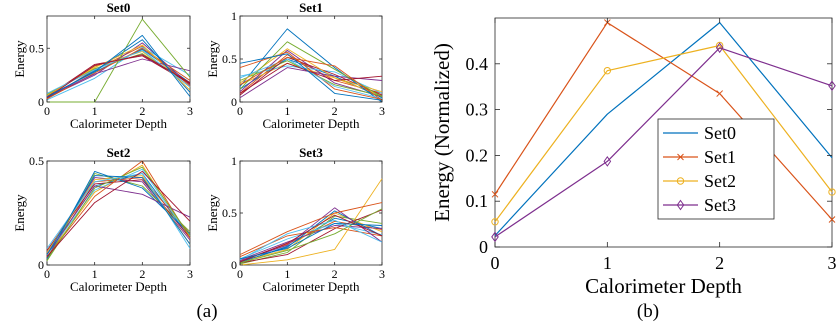 The height and width of the screenshot is (327, 837). I want to click on panel-set0: 0 1 2 3 0 0.5 Calorimeter Depth Energy Set0, so click(102, 65).